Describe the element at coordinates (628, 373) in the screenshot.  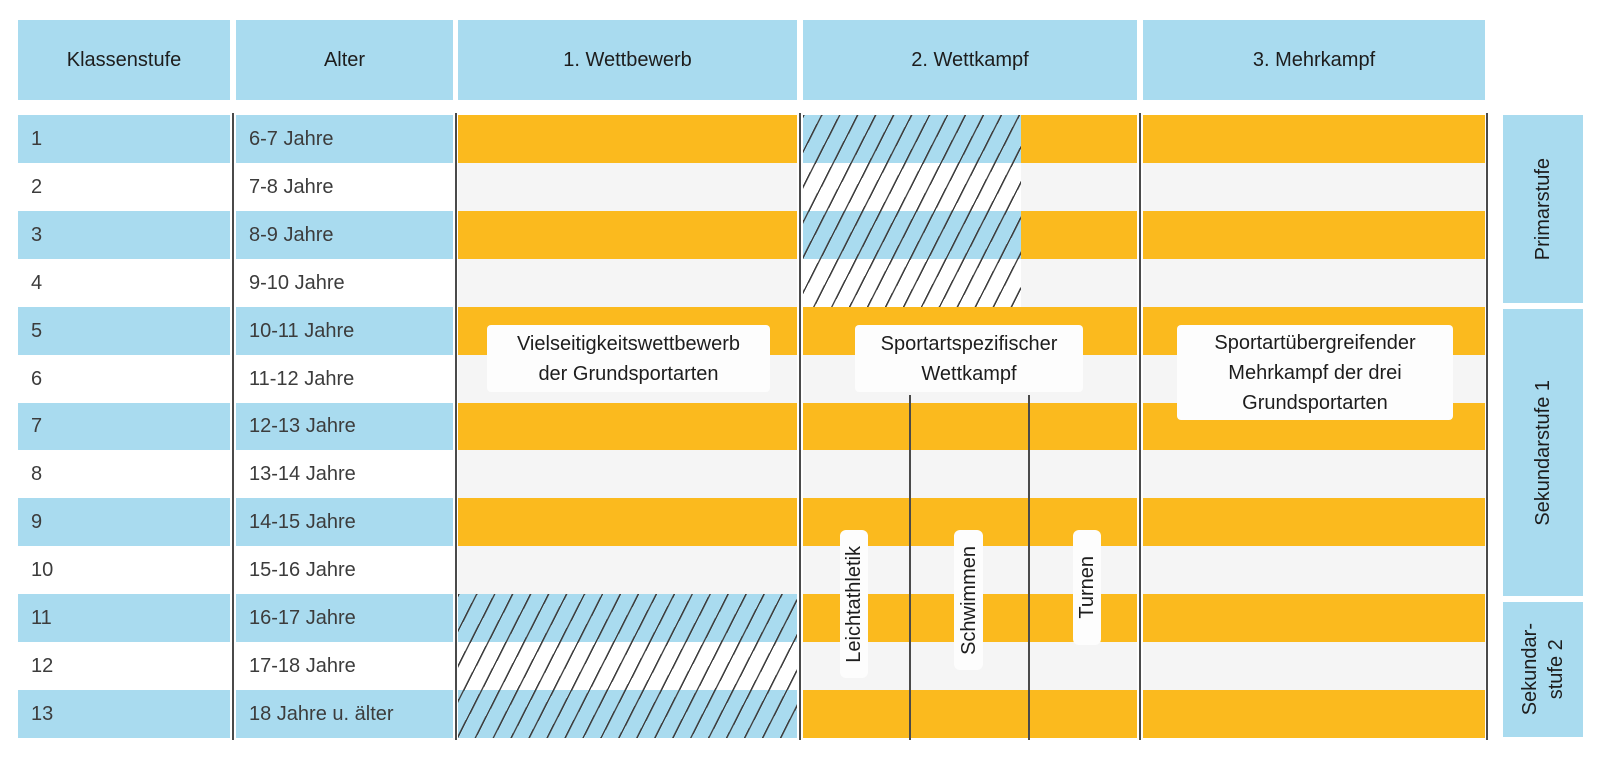
I see `label-line: der Grundsportarten` at that location.